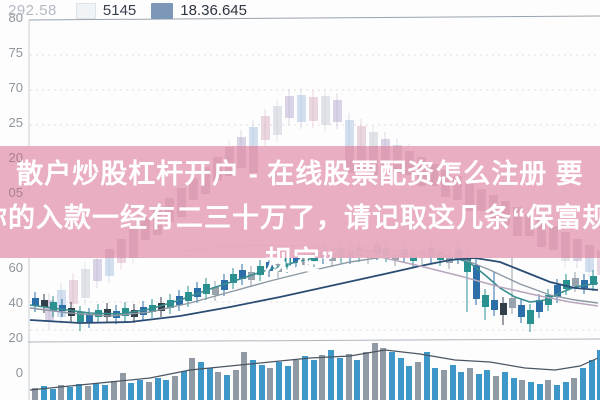 The image size is (600, 400). Describe the element at coordinates (213, 10) in the screenshot. I see `legend-value-3: 18.36.645` at that location.